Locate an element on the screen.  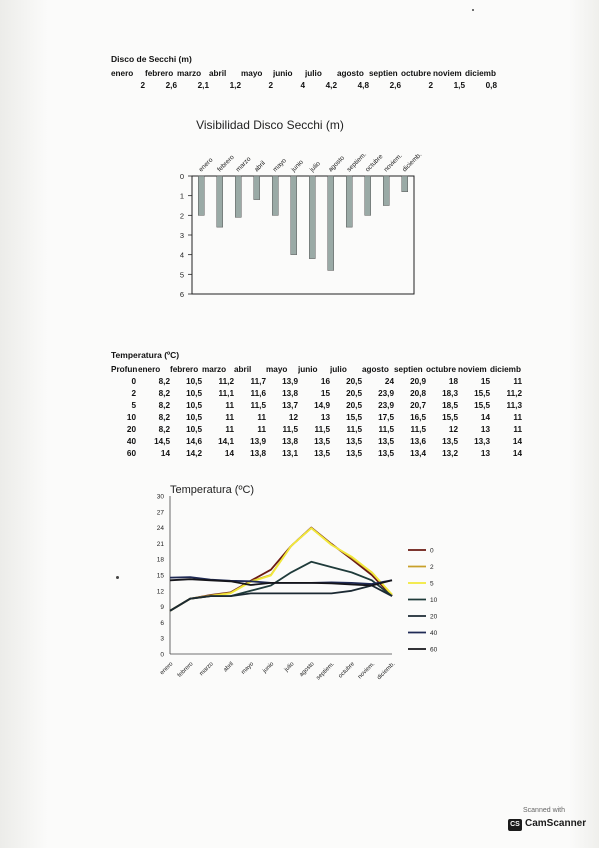
x-tick-label: marzo is located at coordinates (244, 164).